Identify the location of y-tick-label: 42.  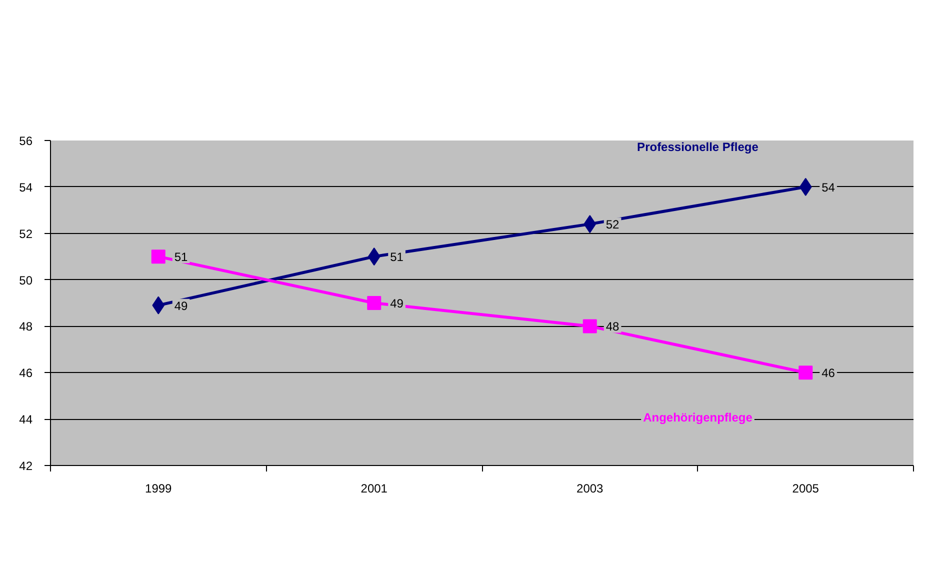
(26, 466).